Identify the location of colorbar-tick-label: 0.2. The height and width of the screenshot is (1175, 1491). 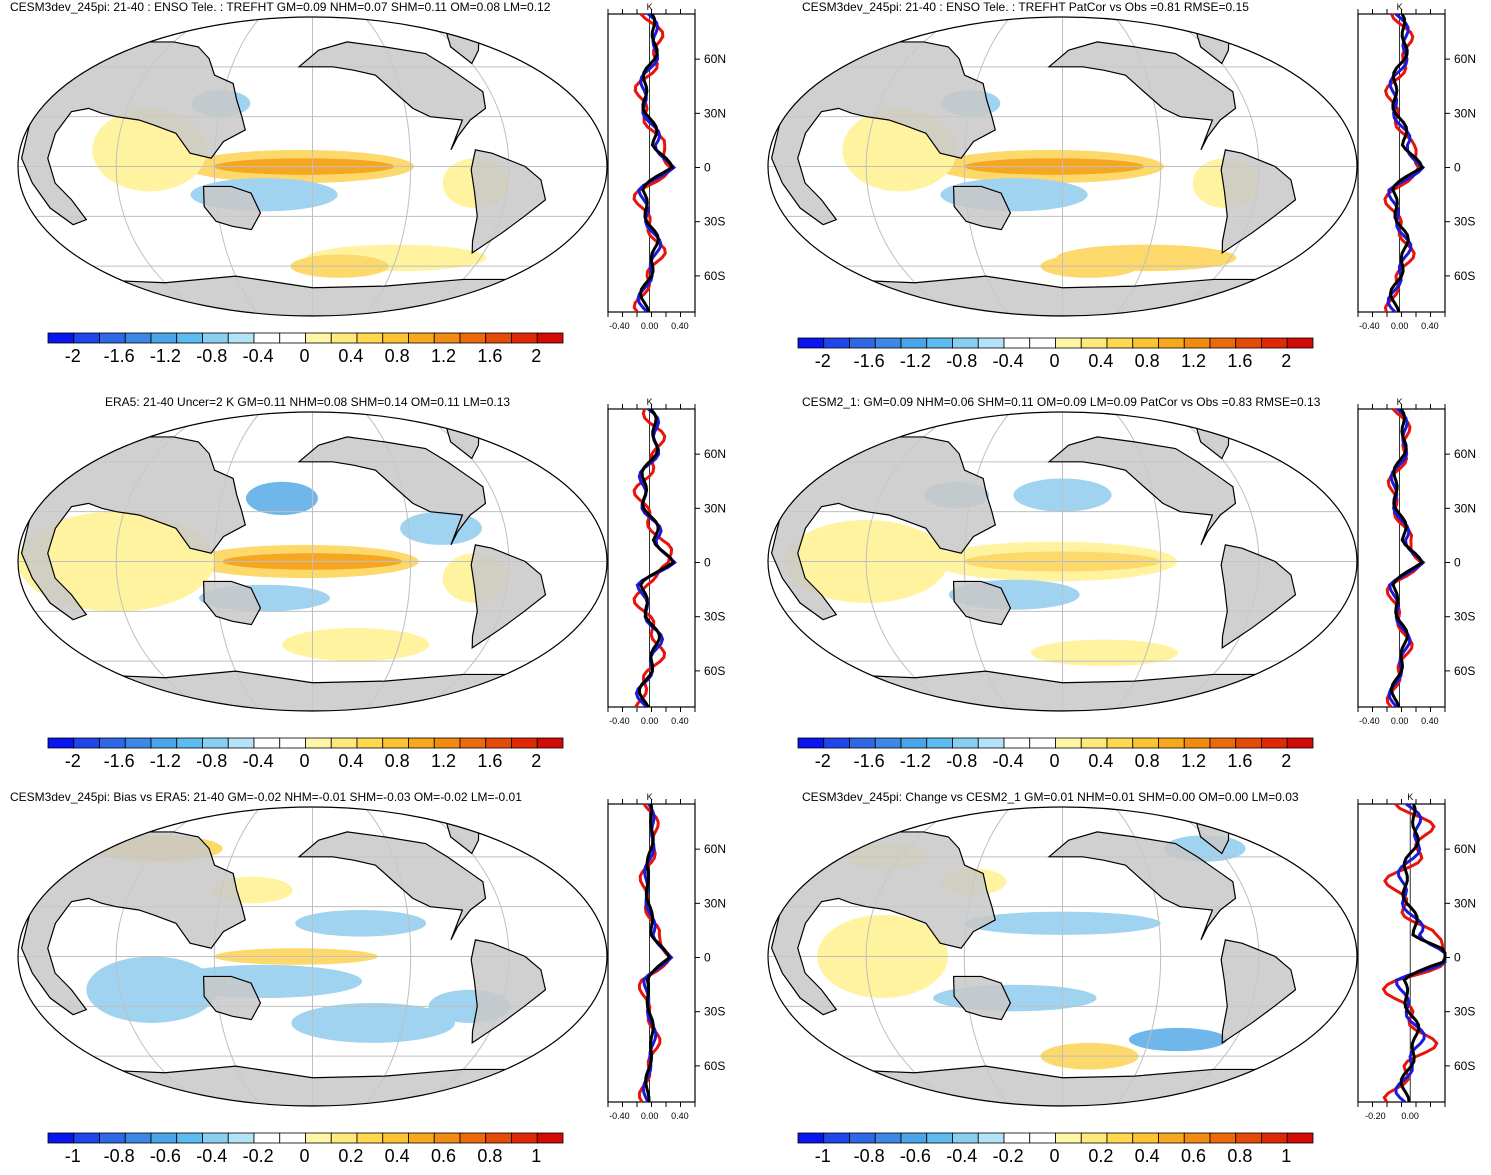
(351, 1156).